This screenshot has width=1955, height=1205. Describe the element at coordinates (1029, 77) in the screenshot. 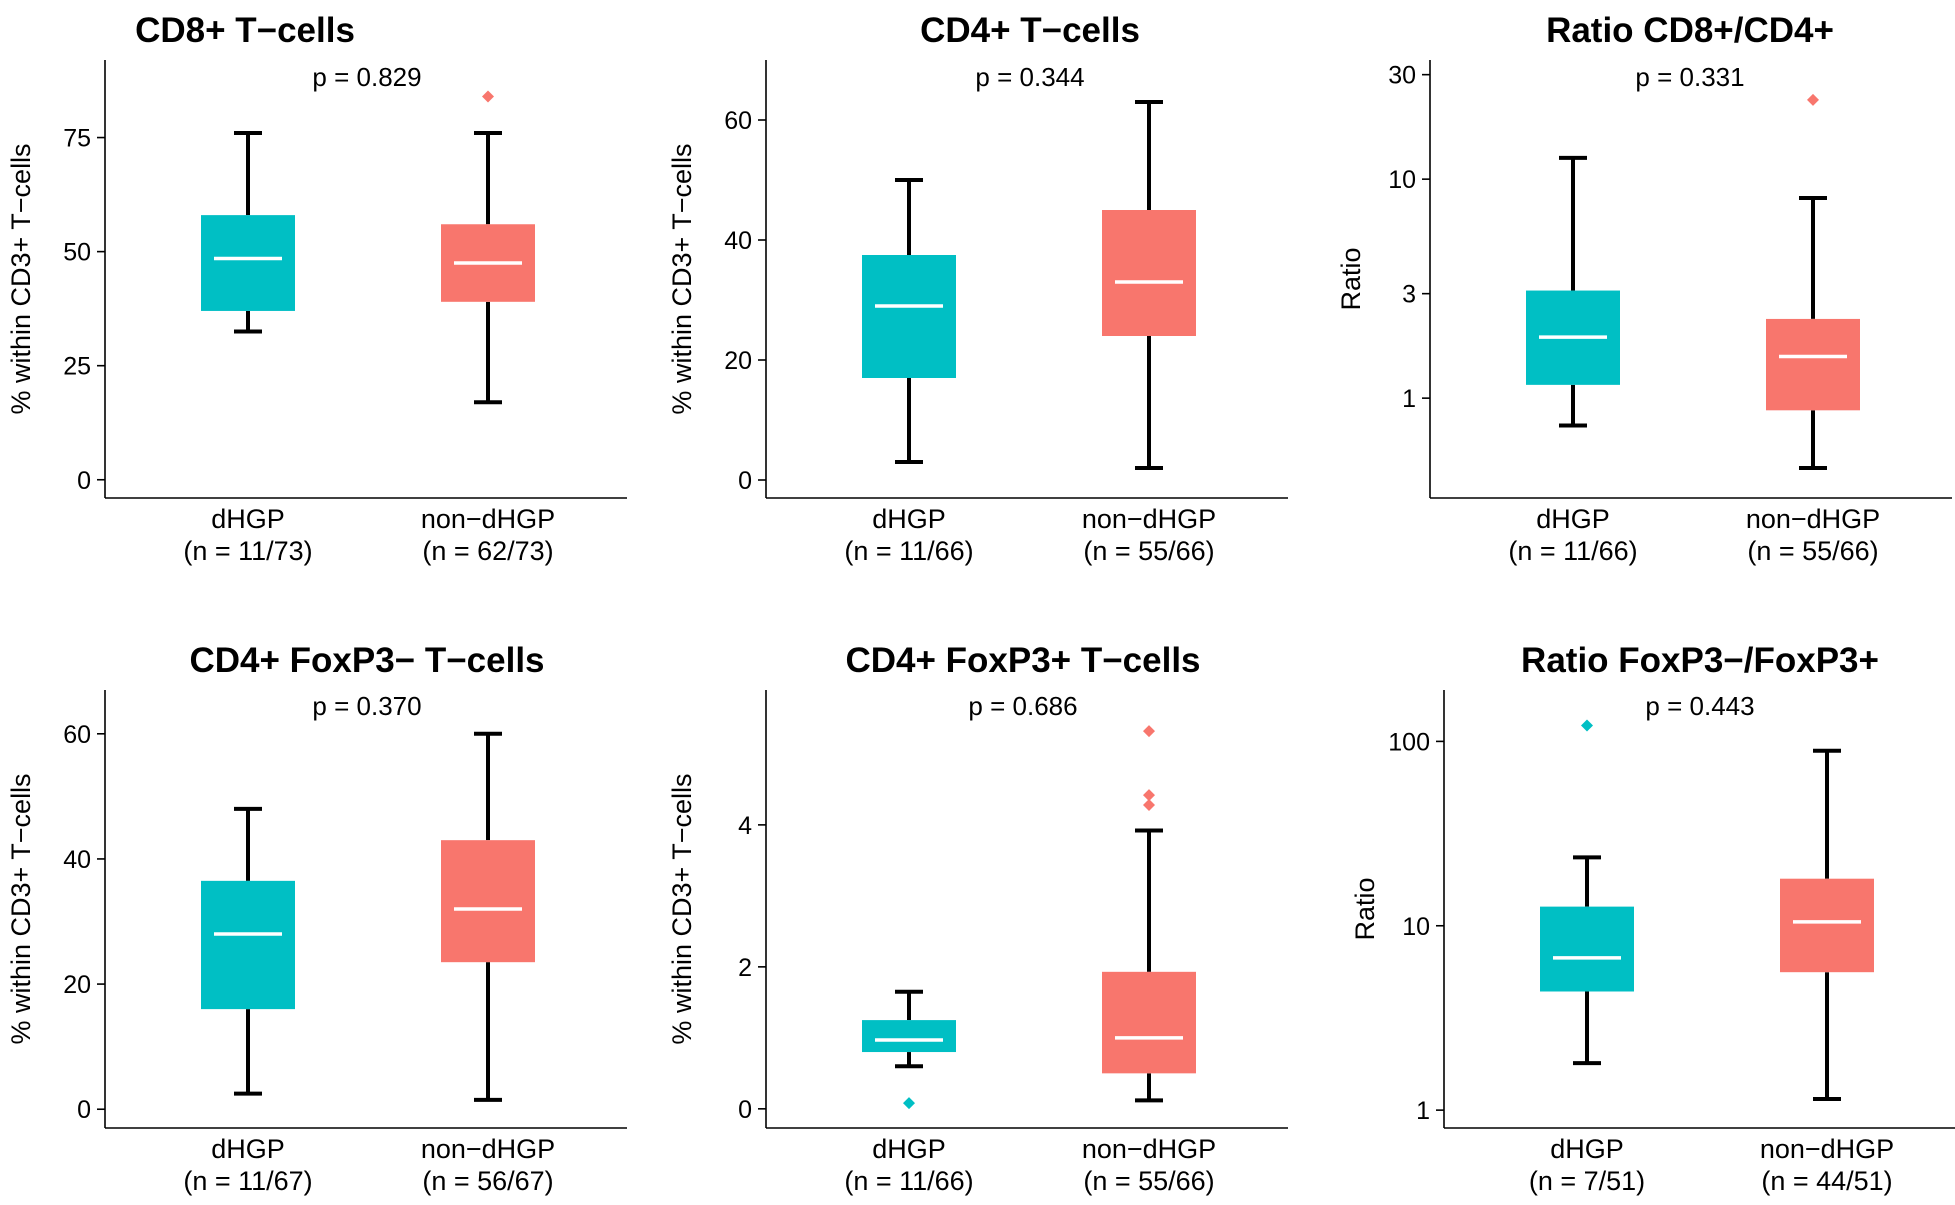

I see `p-value-label: p = 0.344` at that location.